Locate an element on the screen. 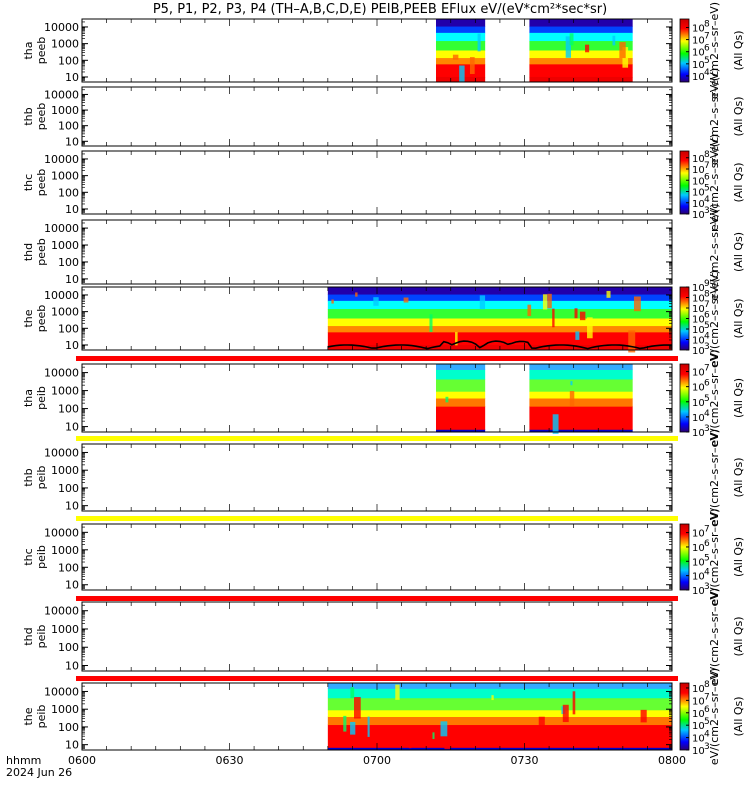  panel-probe-label: thc is located at coordinates (28, 556).